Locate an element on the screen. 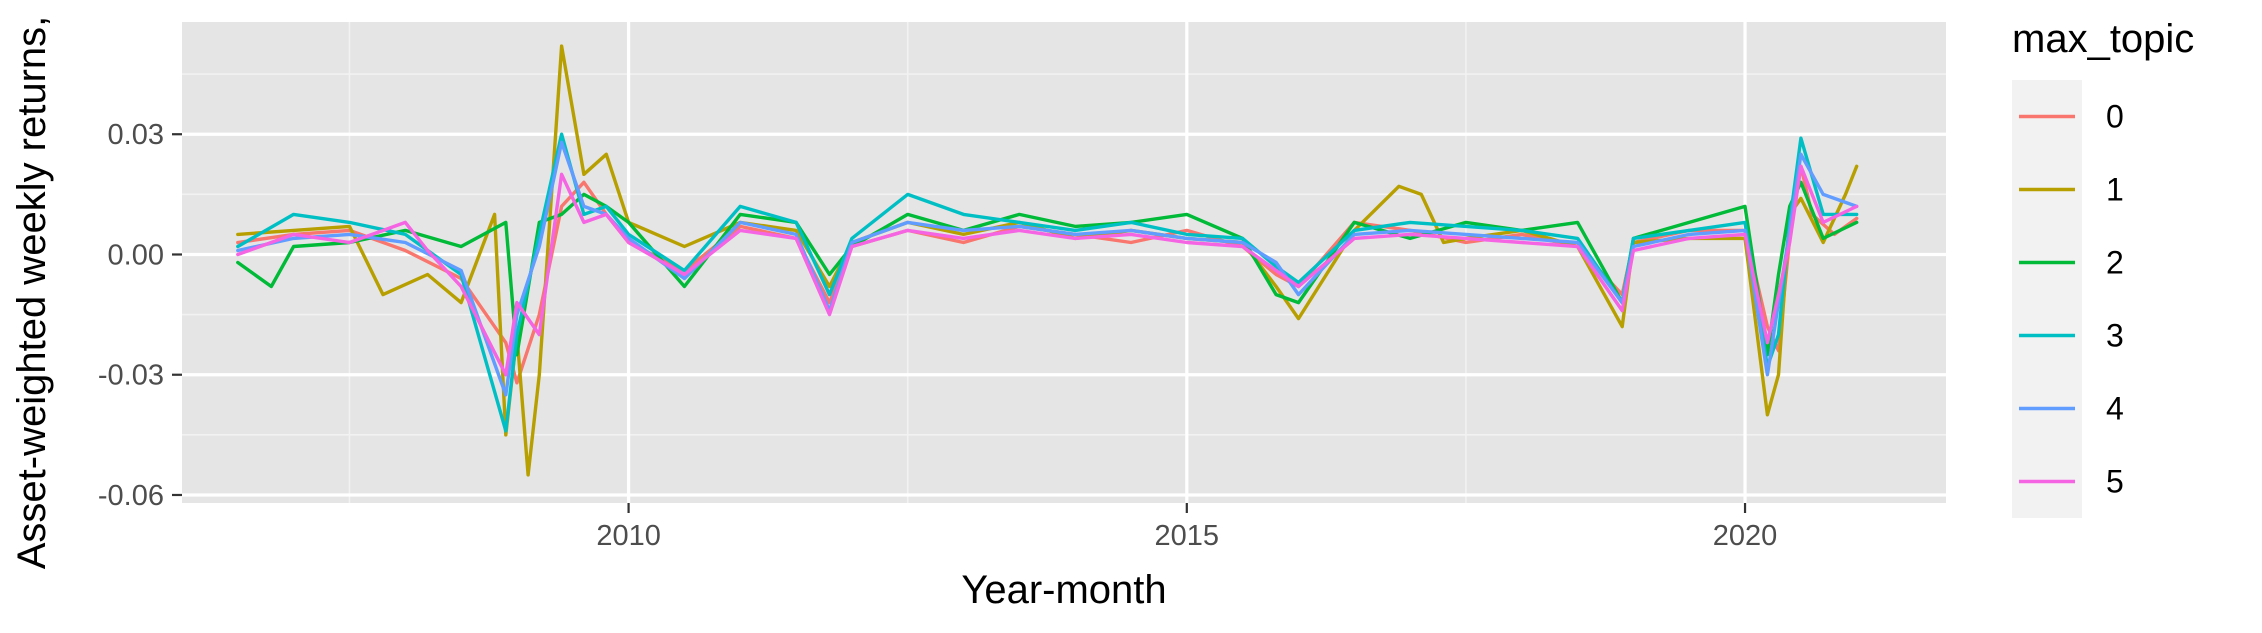 The height and width of the screenshot is (633, 2262). legend-label: 3 is located at coordinates (2115, 336).